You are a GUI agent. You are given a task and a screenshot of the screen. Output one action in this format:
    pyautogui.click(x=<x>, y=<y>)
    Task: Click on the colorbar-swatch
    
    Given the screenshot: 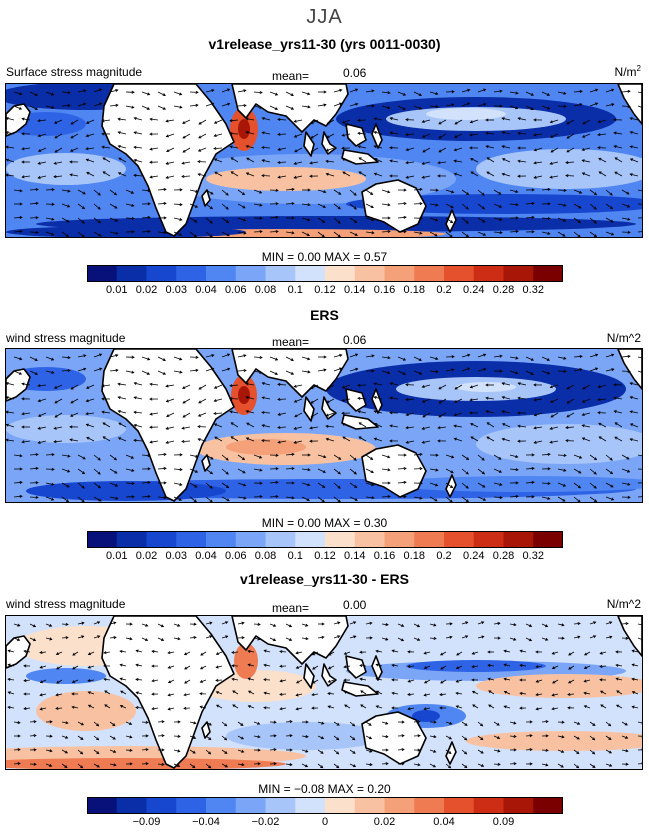 What is the action you would take?
    pyautogui.click(x=250, y=539)
    